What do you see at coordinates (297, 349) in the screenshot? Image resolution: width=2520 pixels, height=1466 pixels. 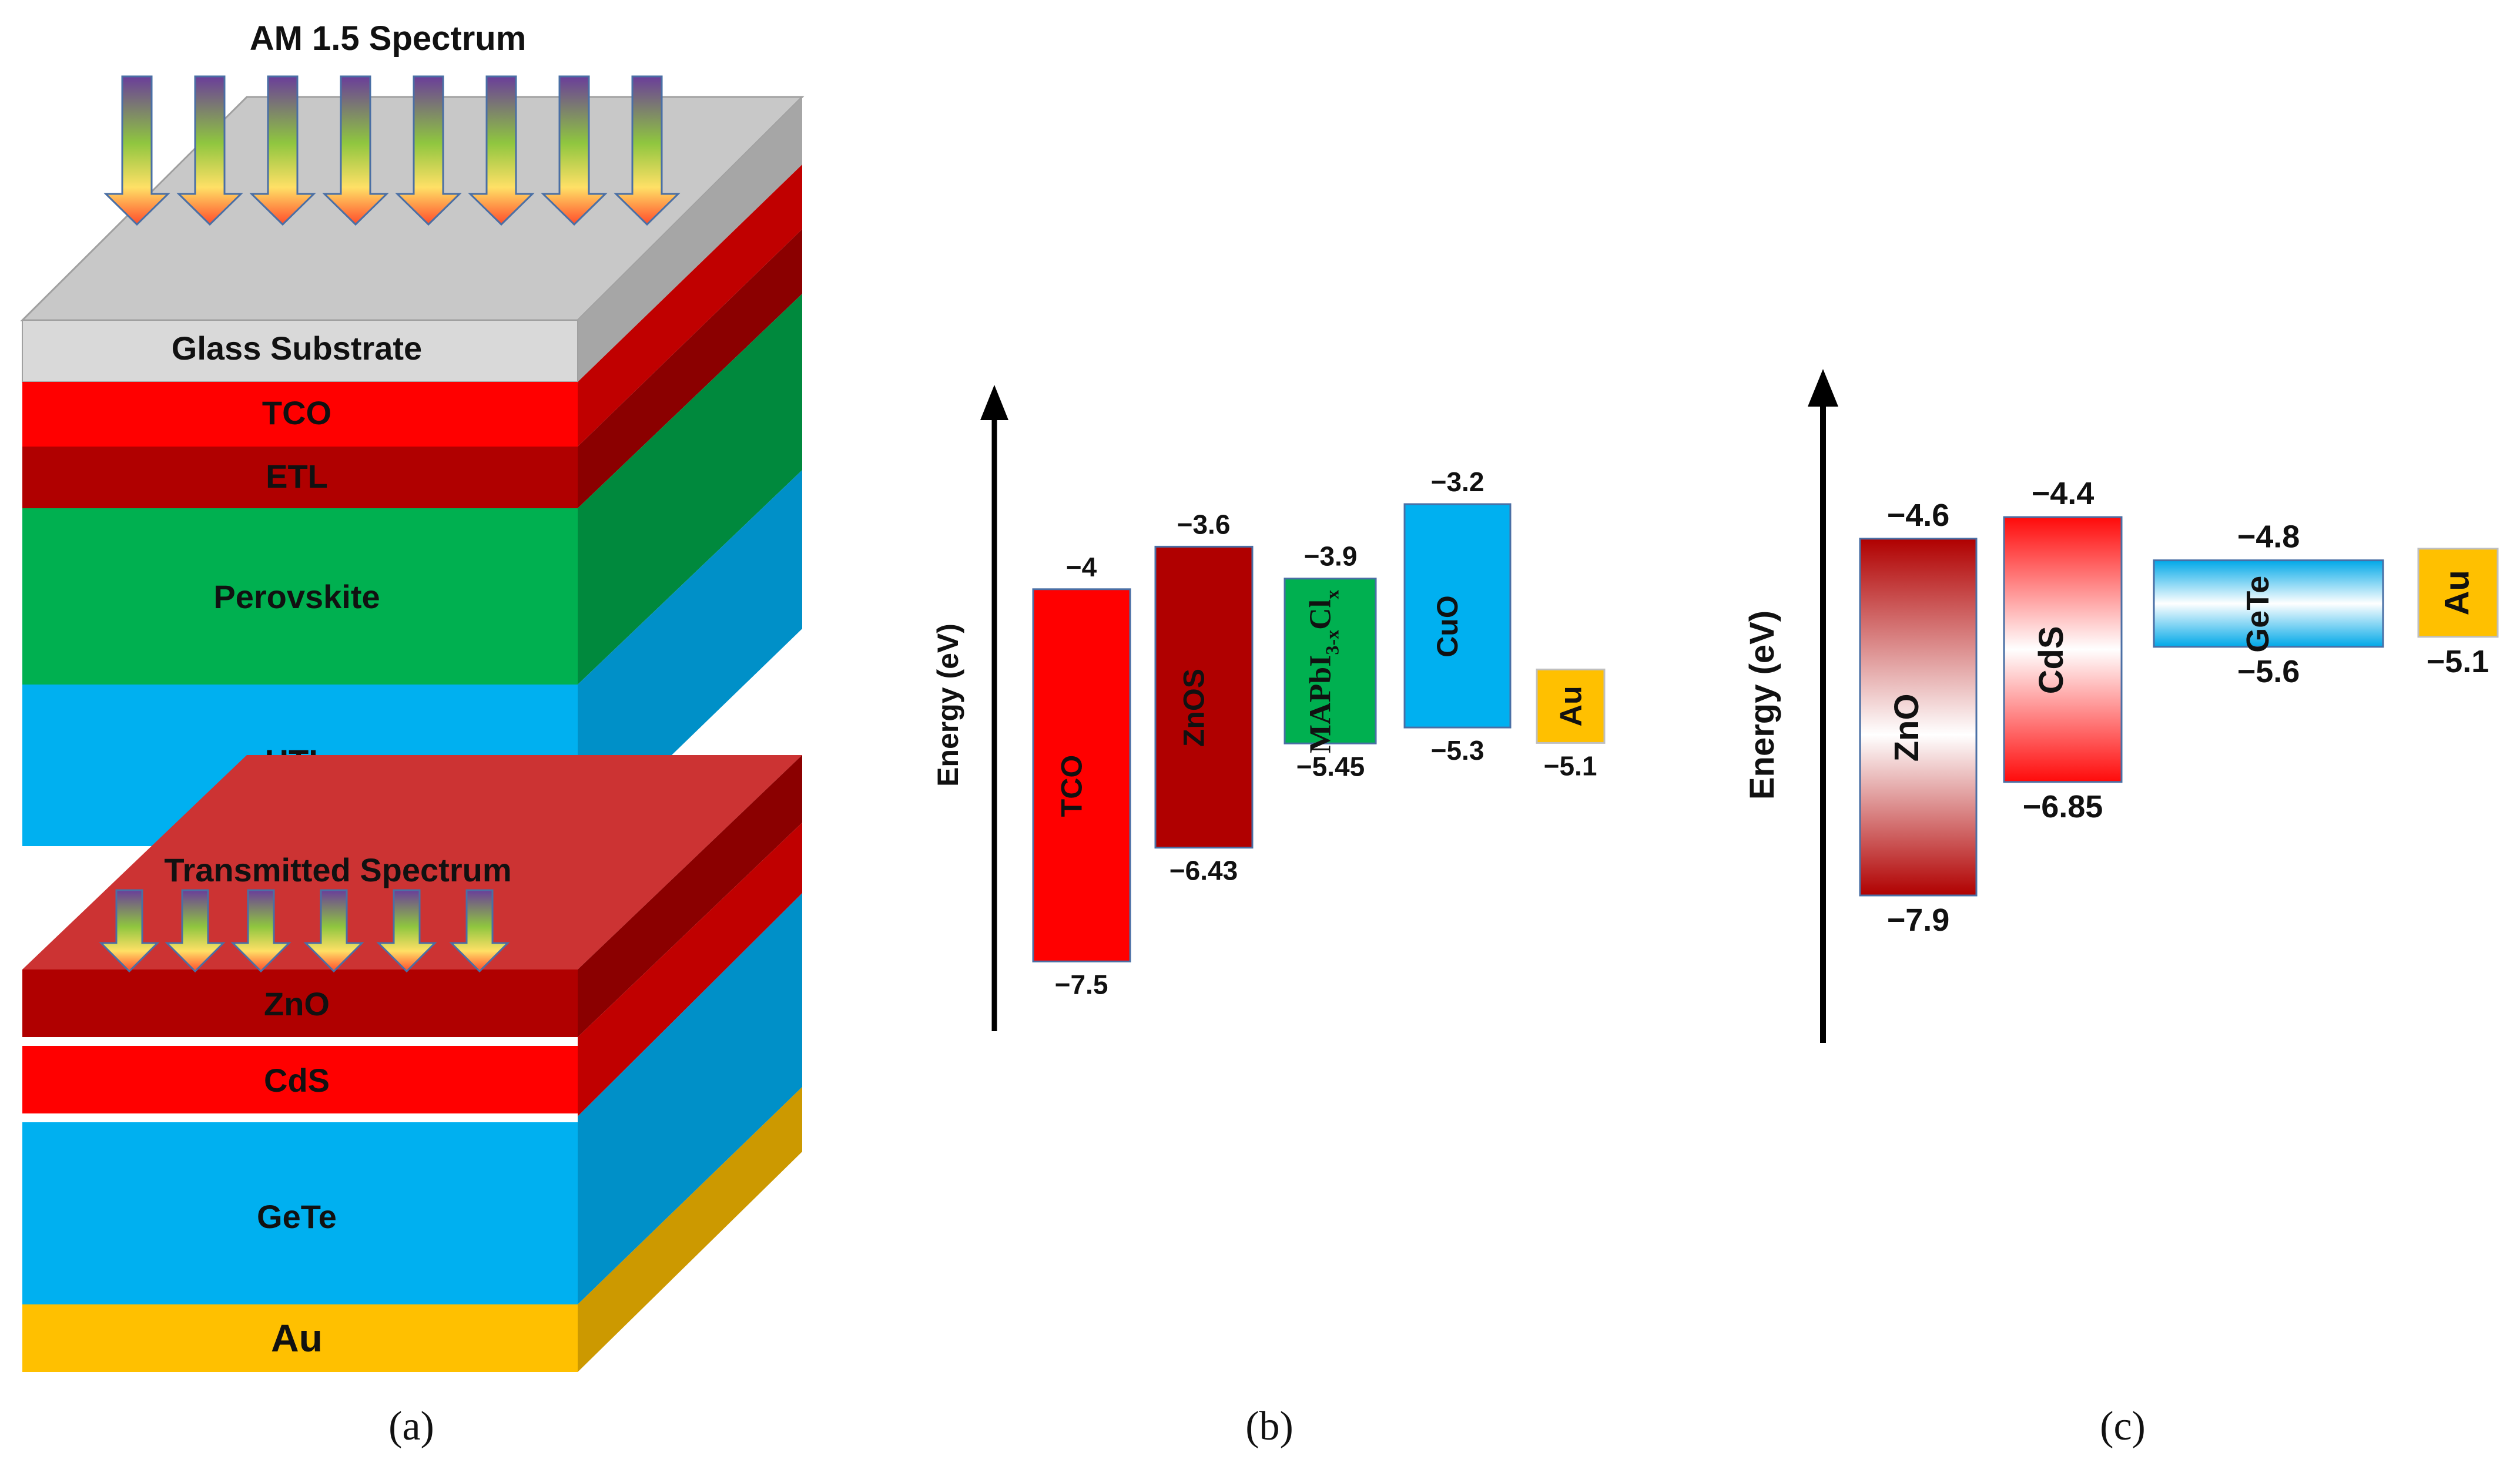 I see `layer-label-glass: Glass Substrate` at bounding box center [297, 349].